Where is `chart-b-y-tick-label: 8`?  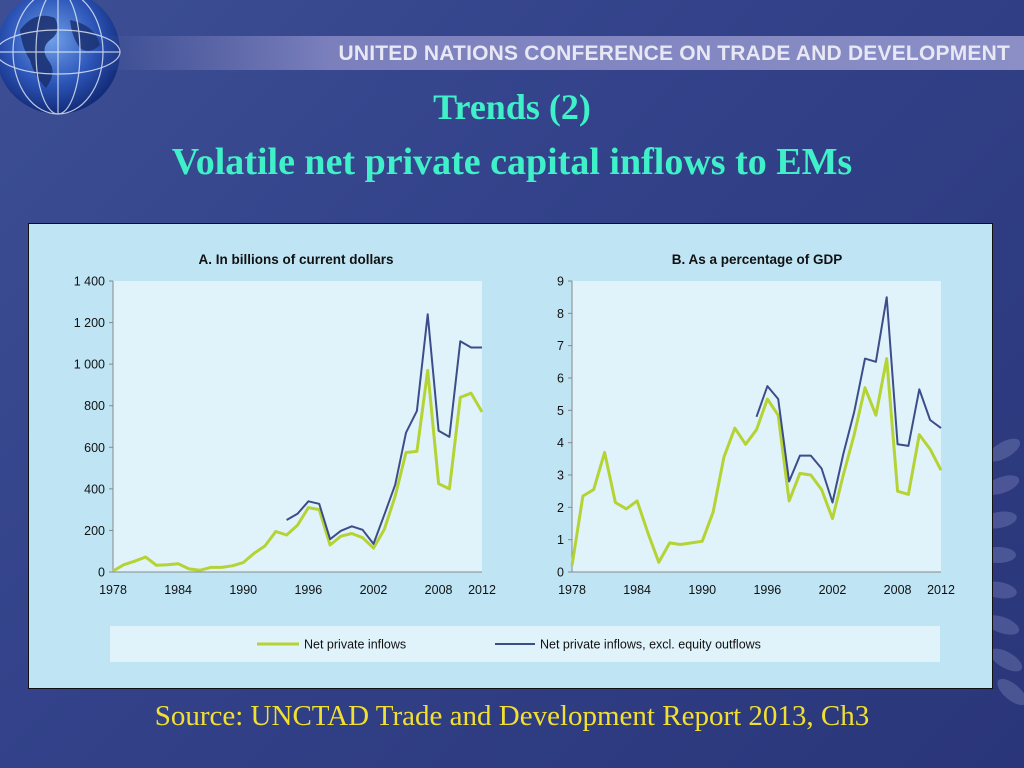
chart-b-y-tick-label: 8 is located at coordinates (560, 314).